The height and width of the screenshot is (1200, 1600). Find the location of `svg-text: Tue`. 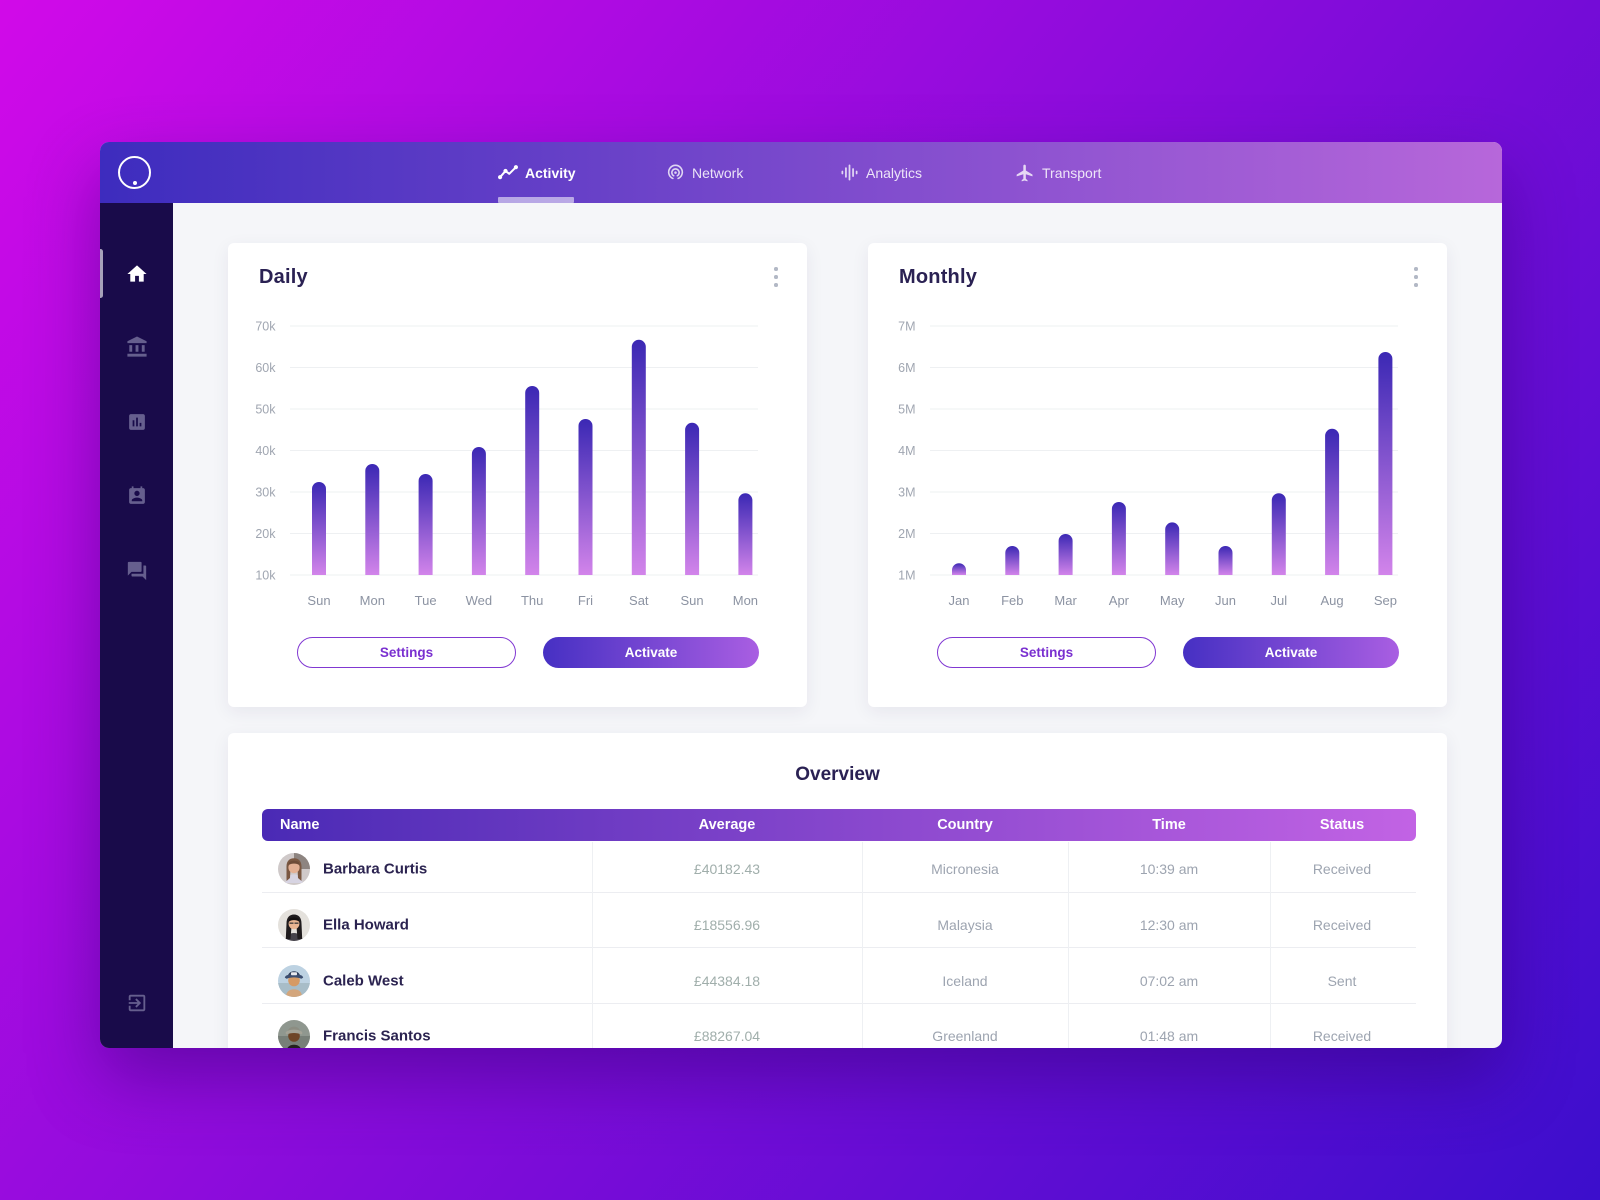

svg-text: Tue is located at coordinates (426, 600).